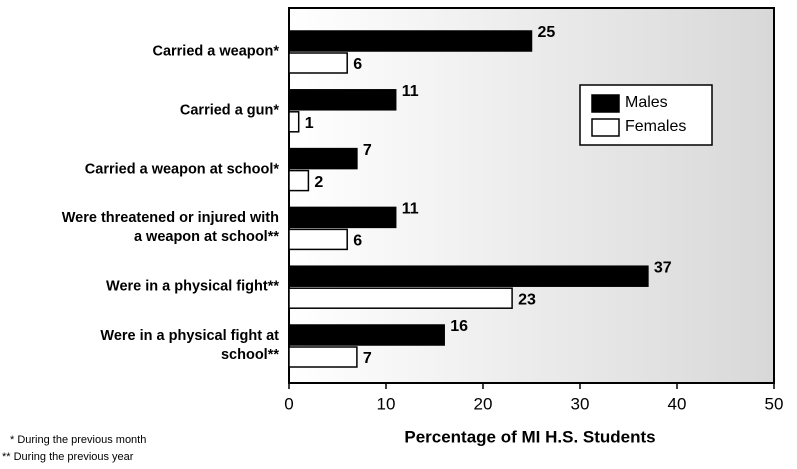  What do you see at coordinates (529, 436) in the screenshot?
I see `x-axis-label: Percentage of MI H.S. Students` at bounding box center [529, 436].